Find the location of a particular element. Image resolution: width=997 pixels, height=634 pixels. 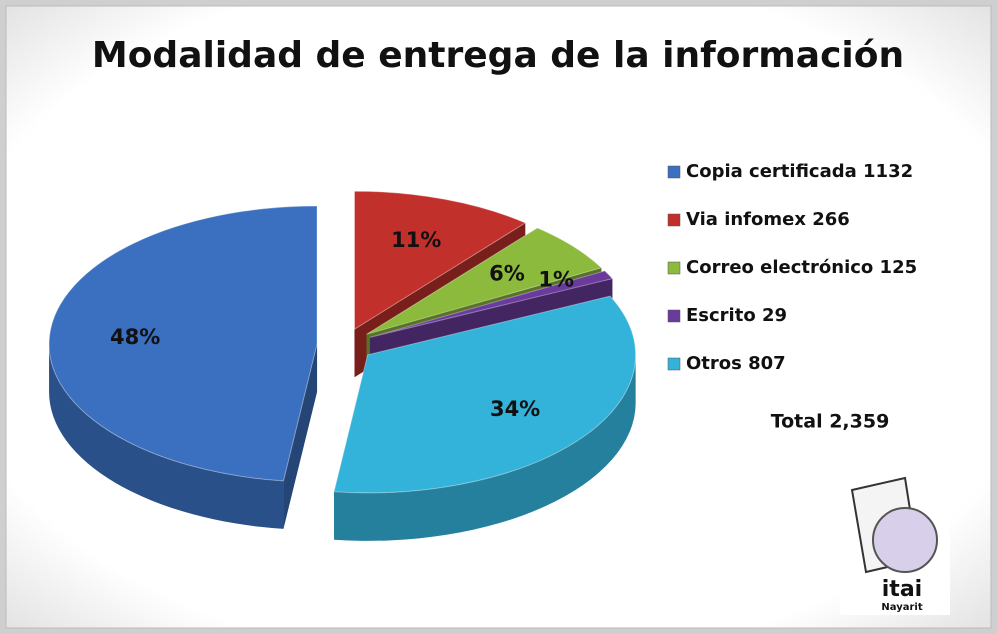

logo: itai Nayarit is located at coordinates (895, 545).